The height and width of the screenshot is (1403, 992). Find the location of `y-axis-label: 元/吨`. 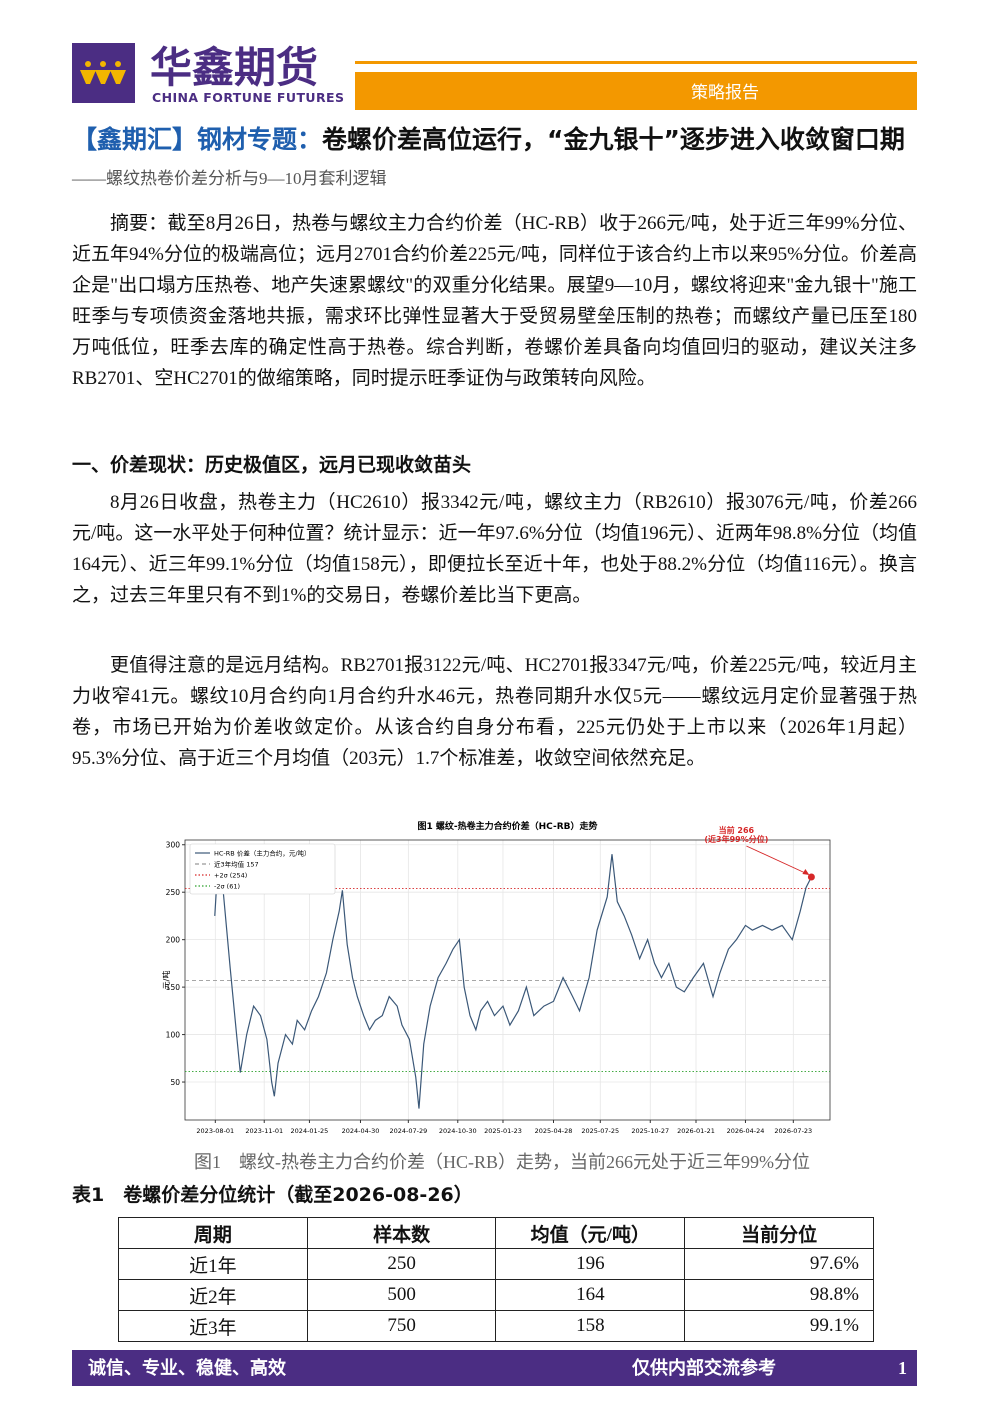

y-axis-label: 元/吨 is located at coordinates (166, 980).